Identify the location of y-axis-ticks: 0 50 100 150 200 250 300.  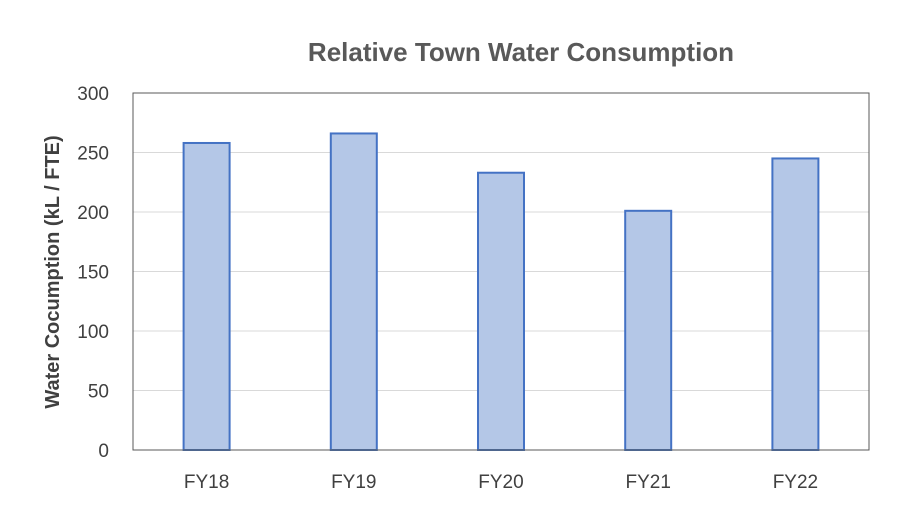
(93, 273).